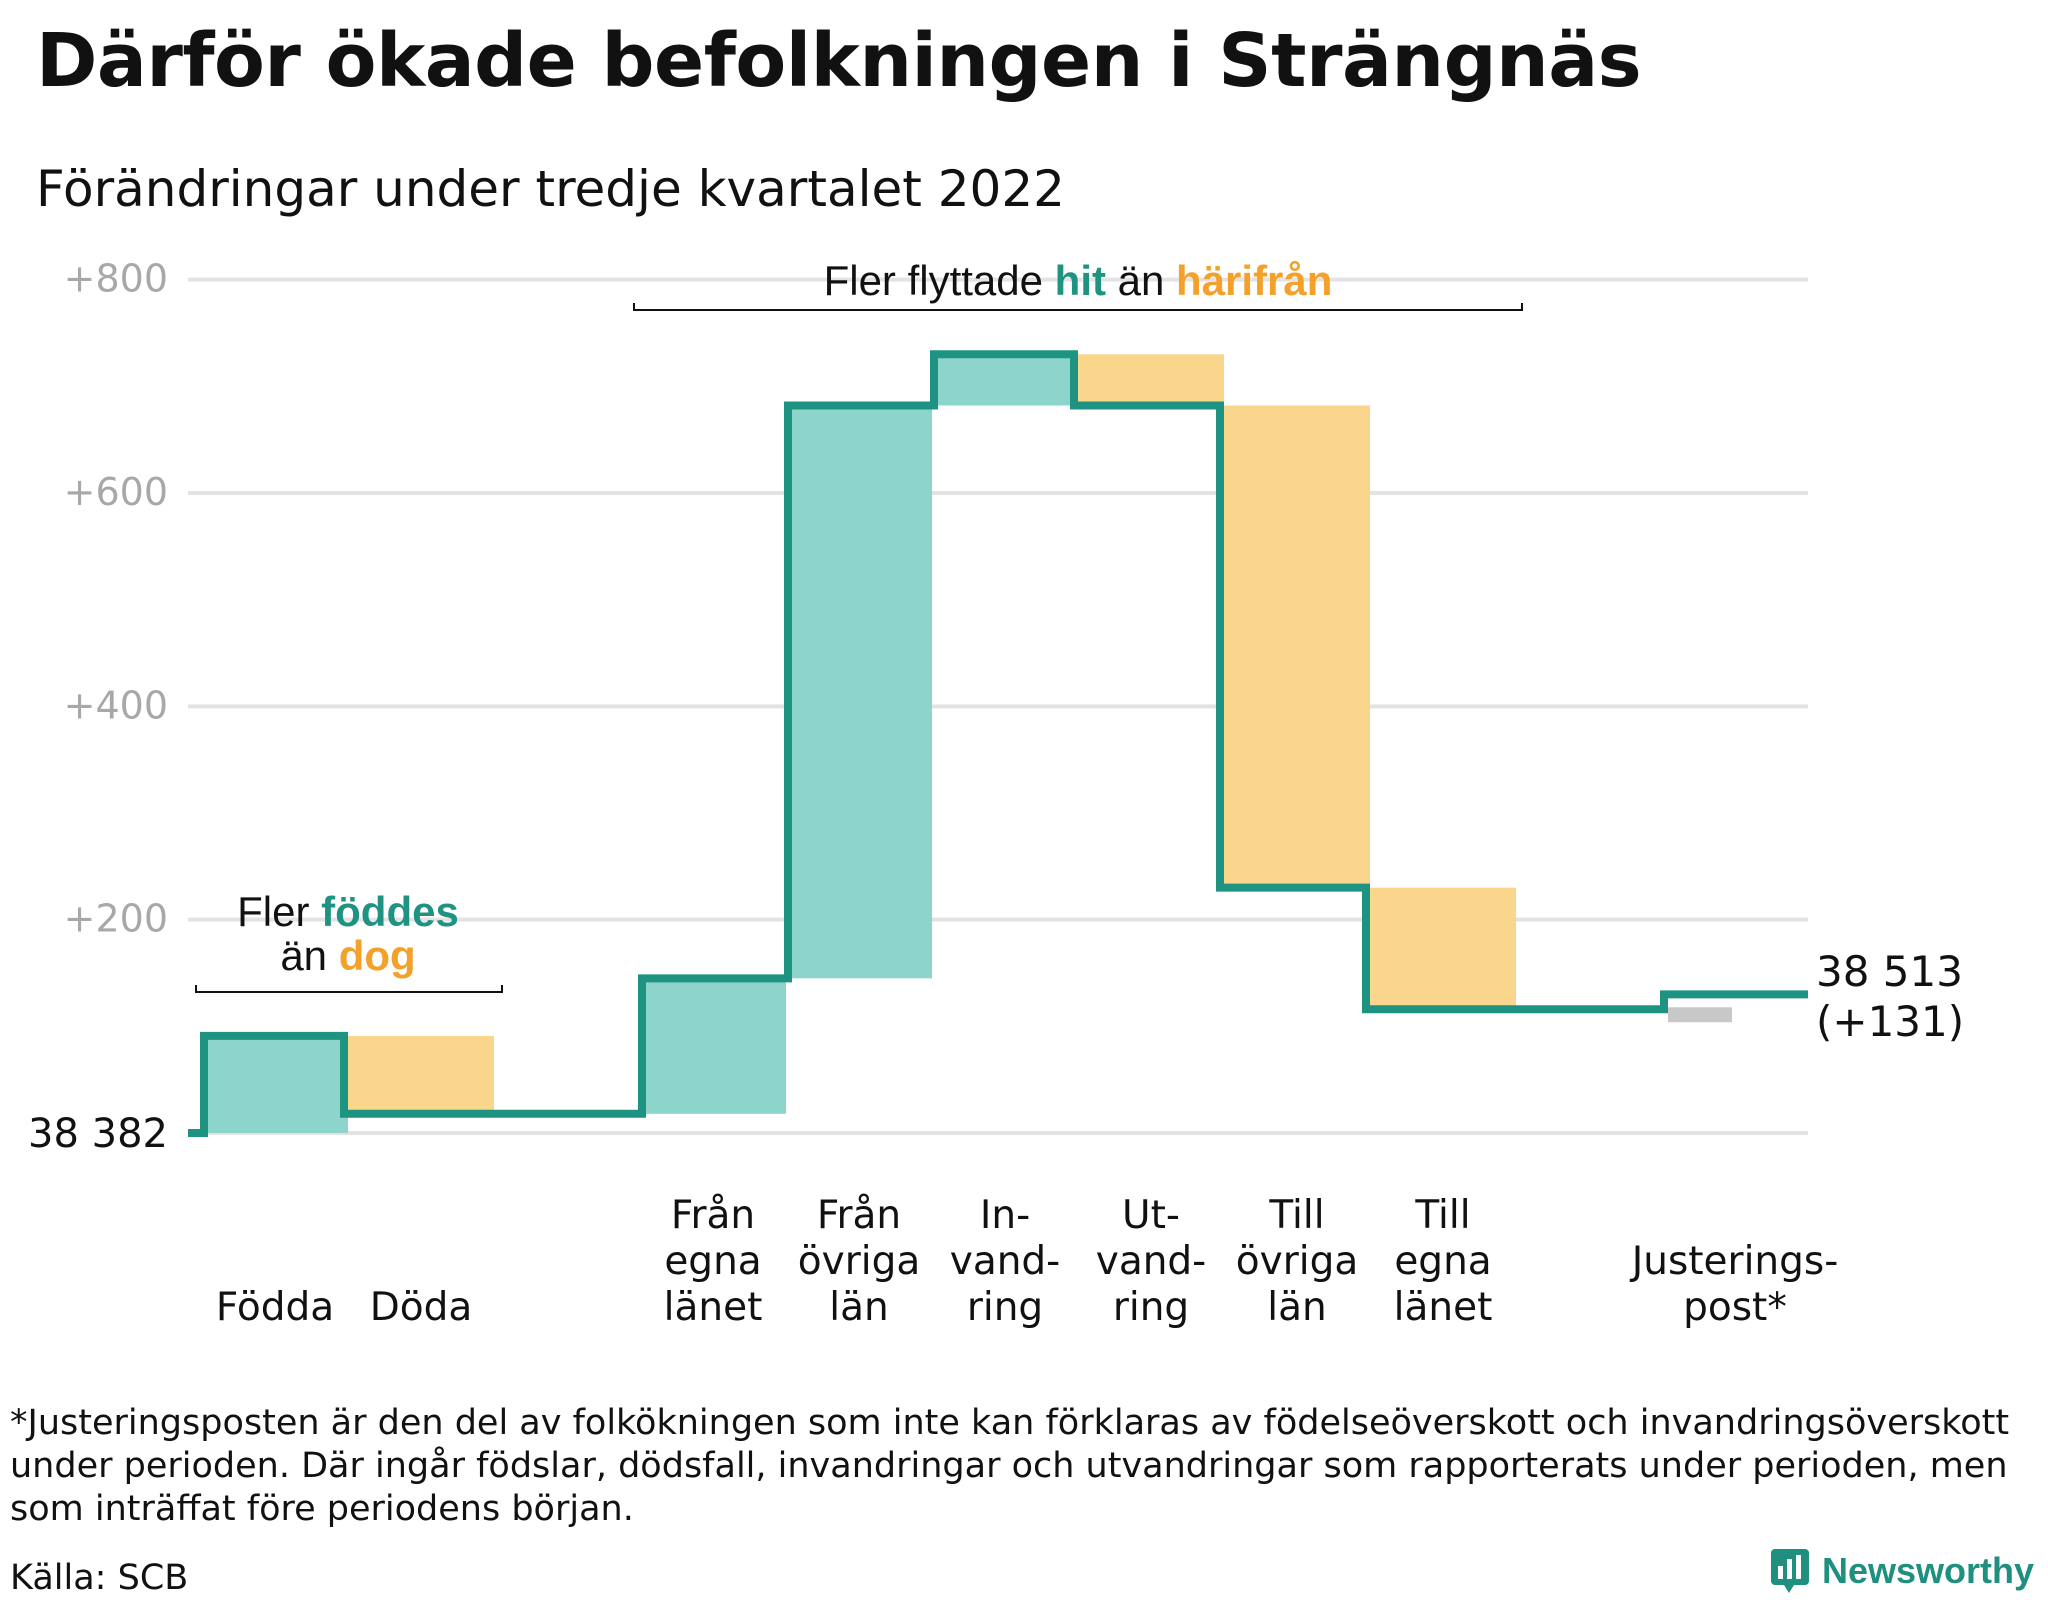 The width and height of the screenshot is (2048, 1600). What do you see at coordinates (116, 599) in the screenshot?
I see `y-axis-ticks: +200 +400 +600 +800` at bounding box center [116, 599].